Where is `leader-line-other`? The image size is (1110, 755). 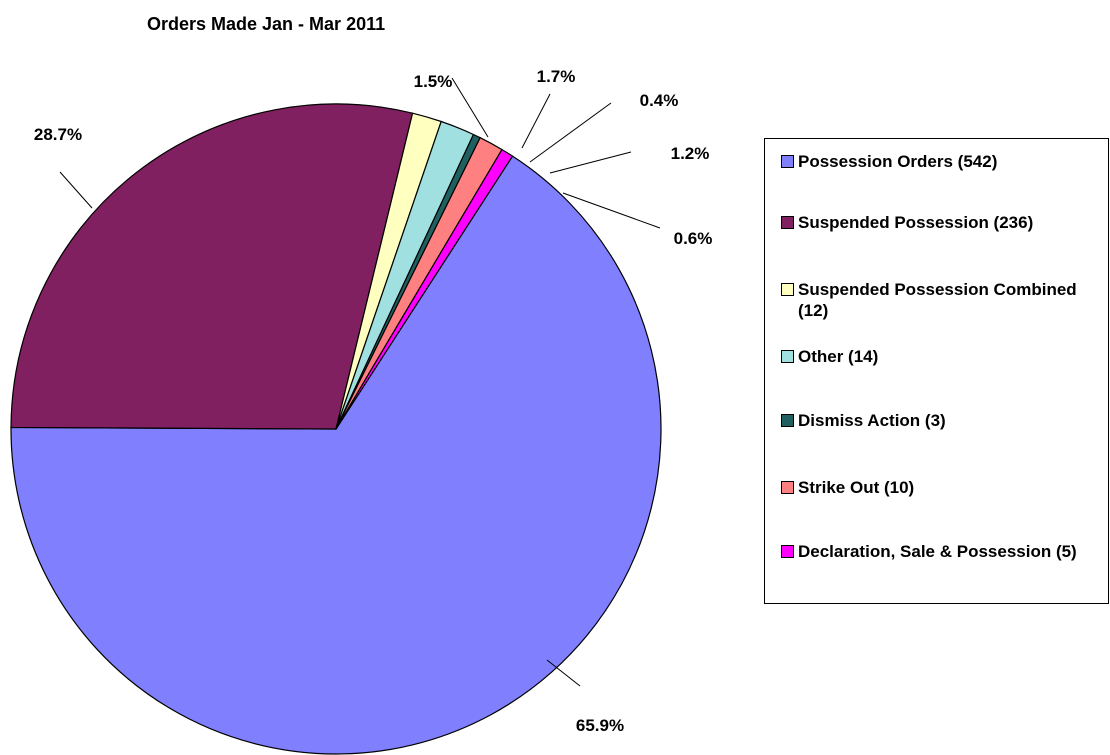 leader-line-other is located at coordinates (536, 121).